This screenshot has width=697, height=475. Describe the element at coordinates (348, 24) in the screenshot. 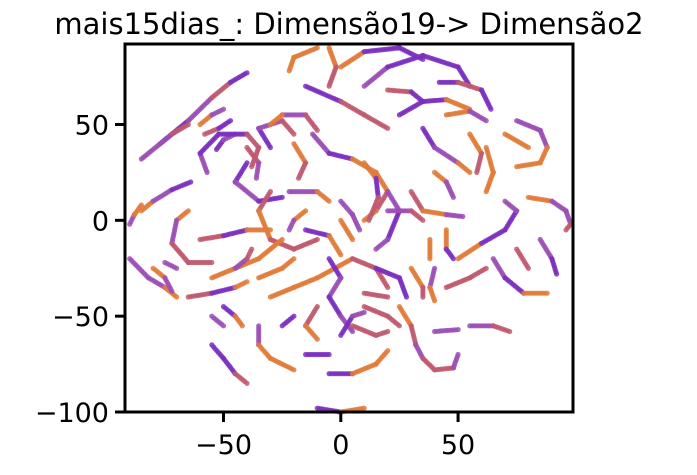

I see `chart-title: mais15dias_: Dimensão19-> Dimensão2` at that location.